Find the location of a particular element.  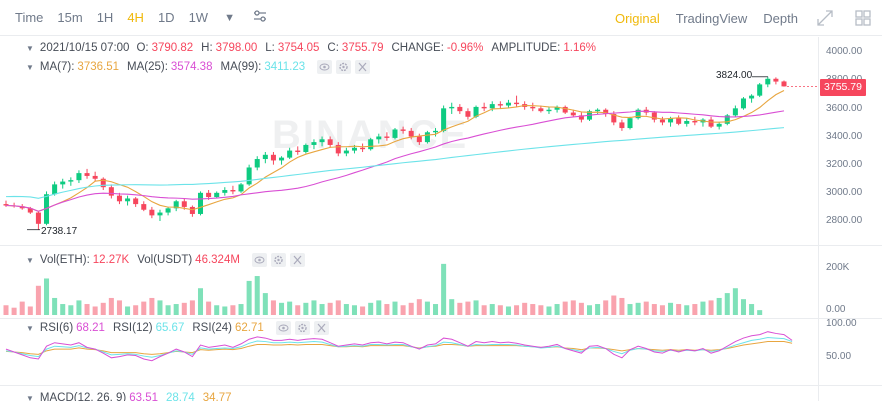

macd-value-2: 28.74 is located at coordinates (180, 396).